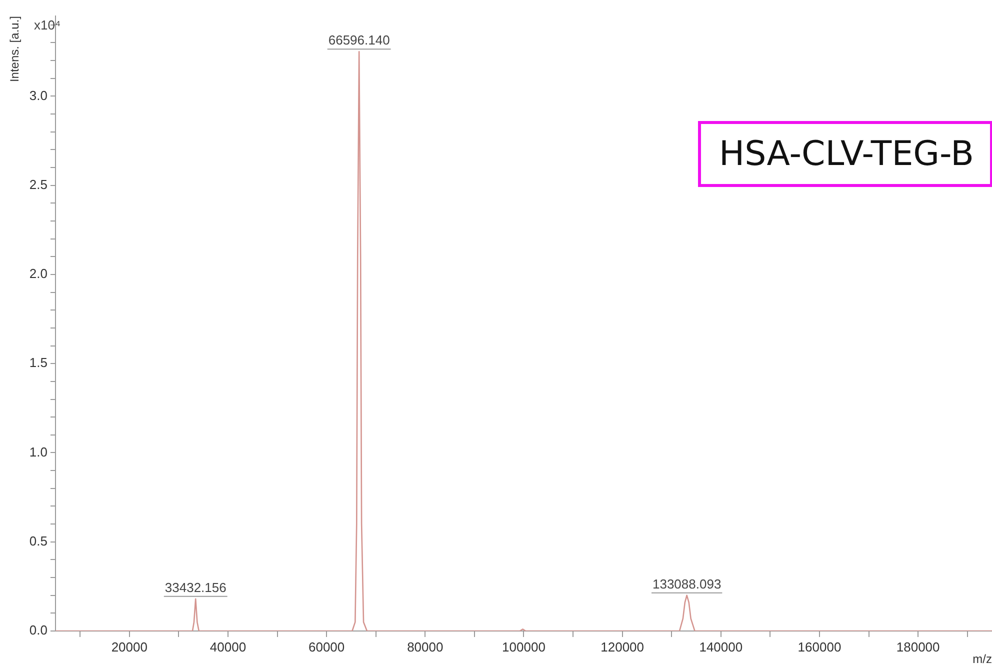 The image size is (992, 671). Describe the element at coordinates (982, 659) in the screenshot. I see `x-axis-title: m/z` at that location.